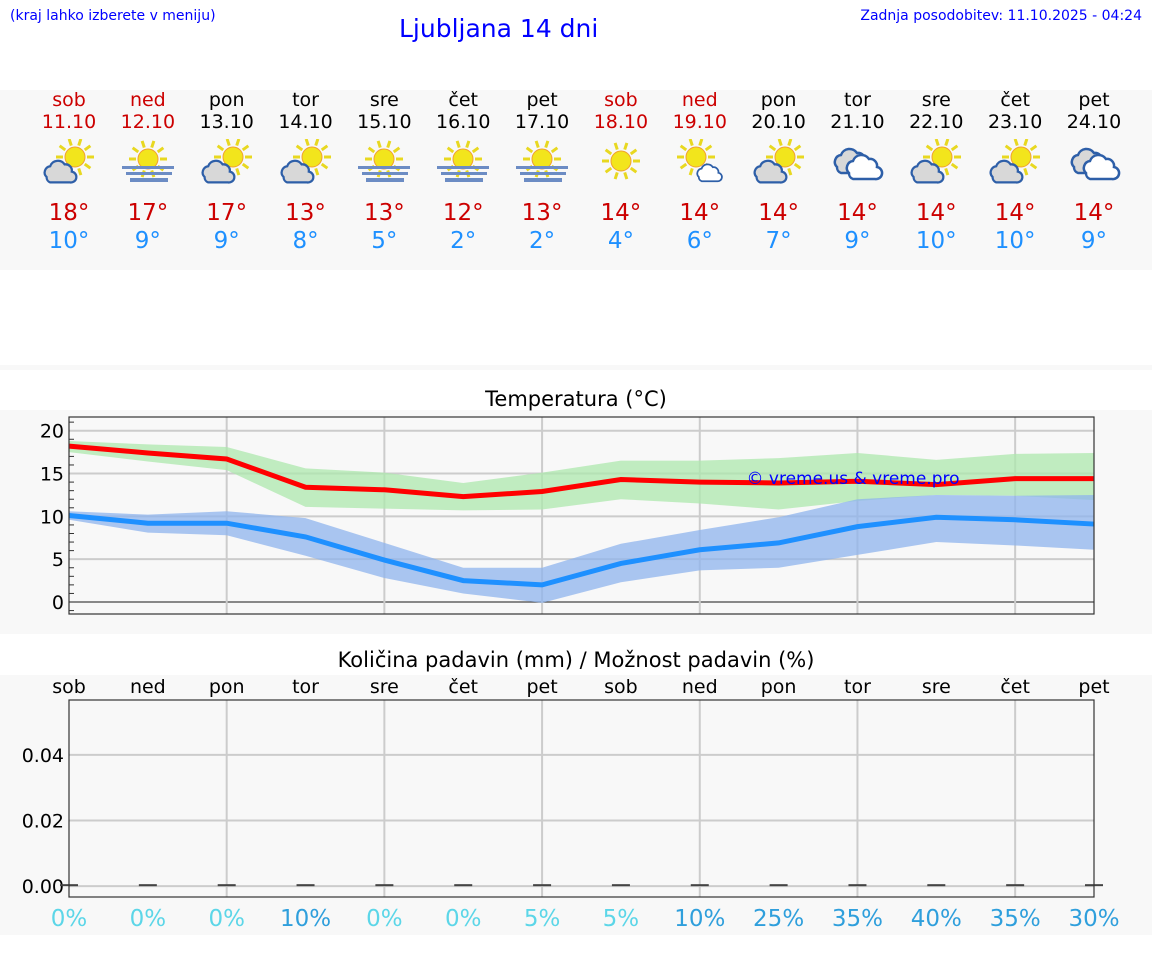 Image resolution: width=1152 pixels, height=975 pixels. What do you see at coordinates (227, 213) in the screenshot?
I see `max-temp: 17°` at bounding box center [227, 213].